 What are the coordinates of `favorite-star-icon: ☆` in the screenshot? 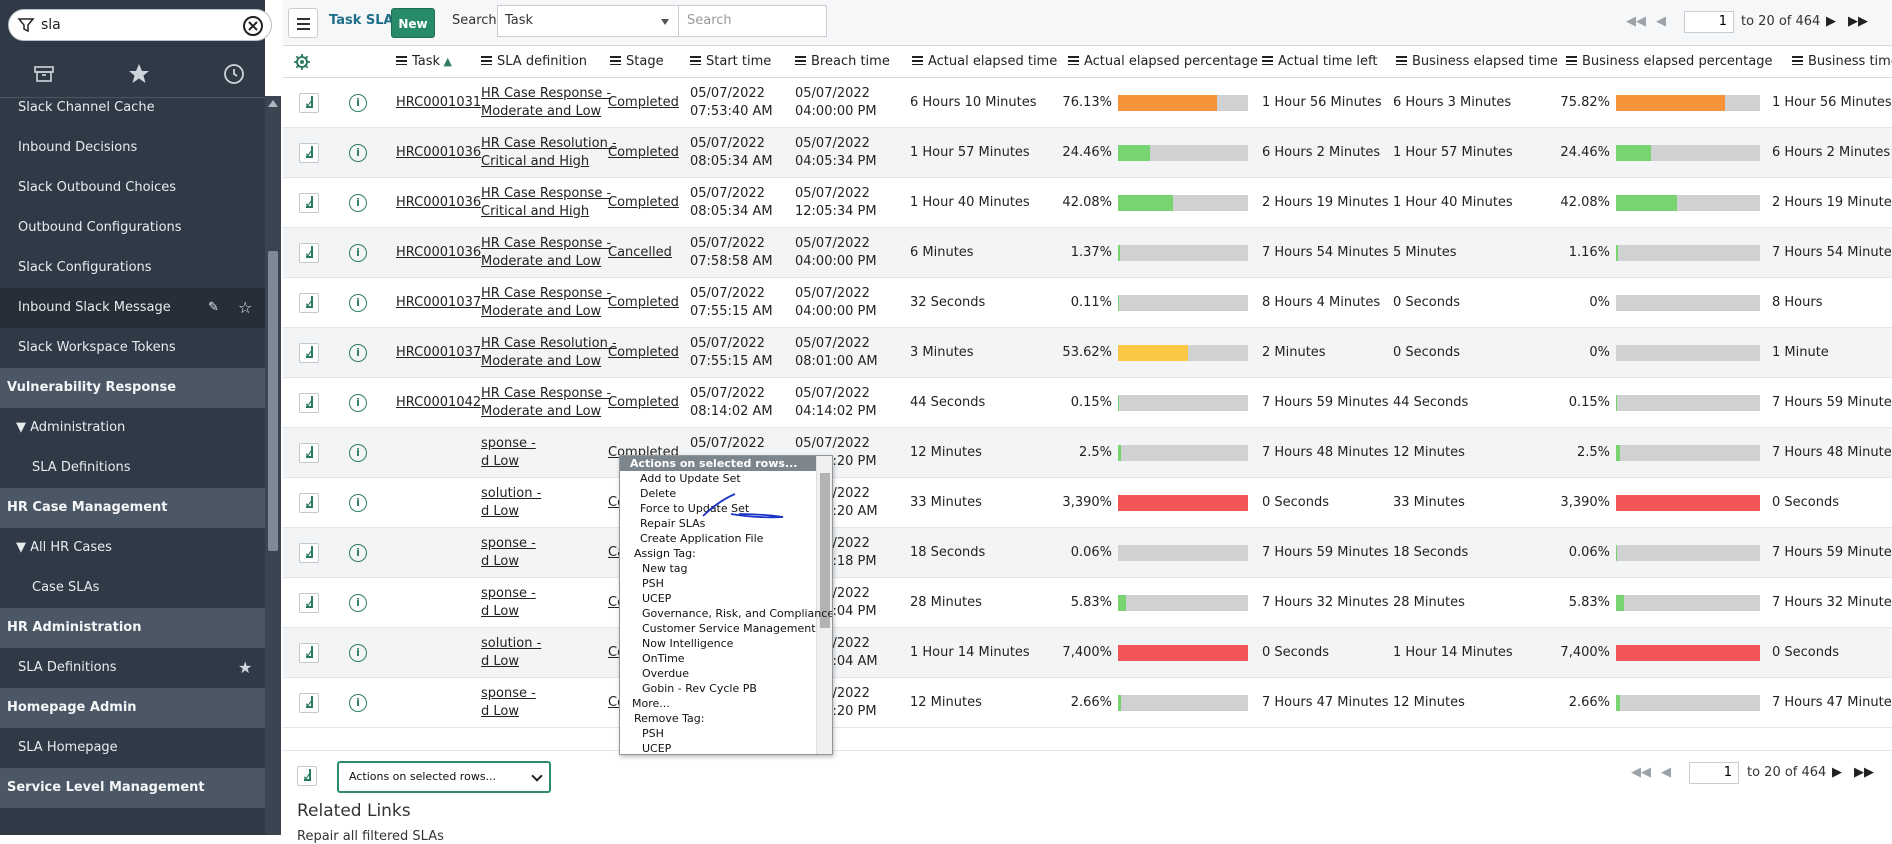 It's located at (245, 307).